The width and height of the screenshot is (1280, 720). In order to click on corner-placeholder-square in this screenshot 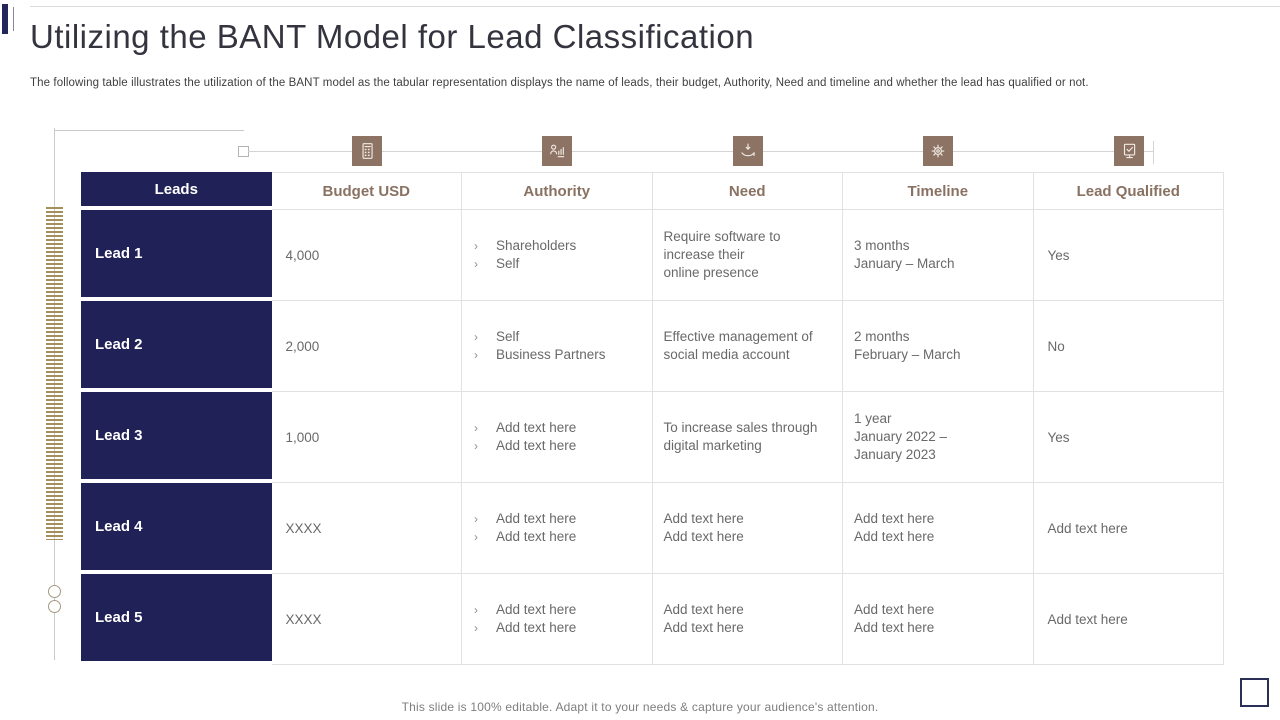, I will do `click(1254, 692)`.